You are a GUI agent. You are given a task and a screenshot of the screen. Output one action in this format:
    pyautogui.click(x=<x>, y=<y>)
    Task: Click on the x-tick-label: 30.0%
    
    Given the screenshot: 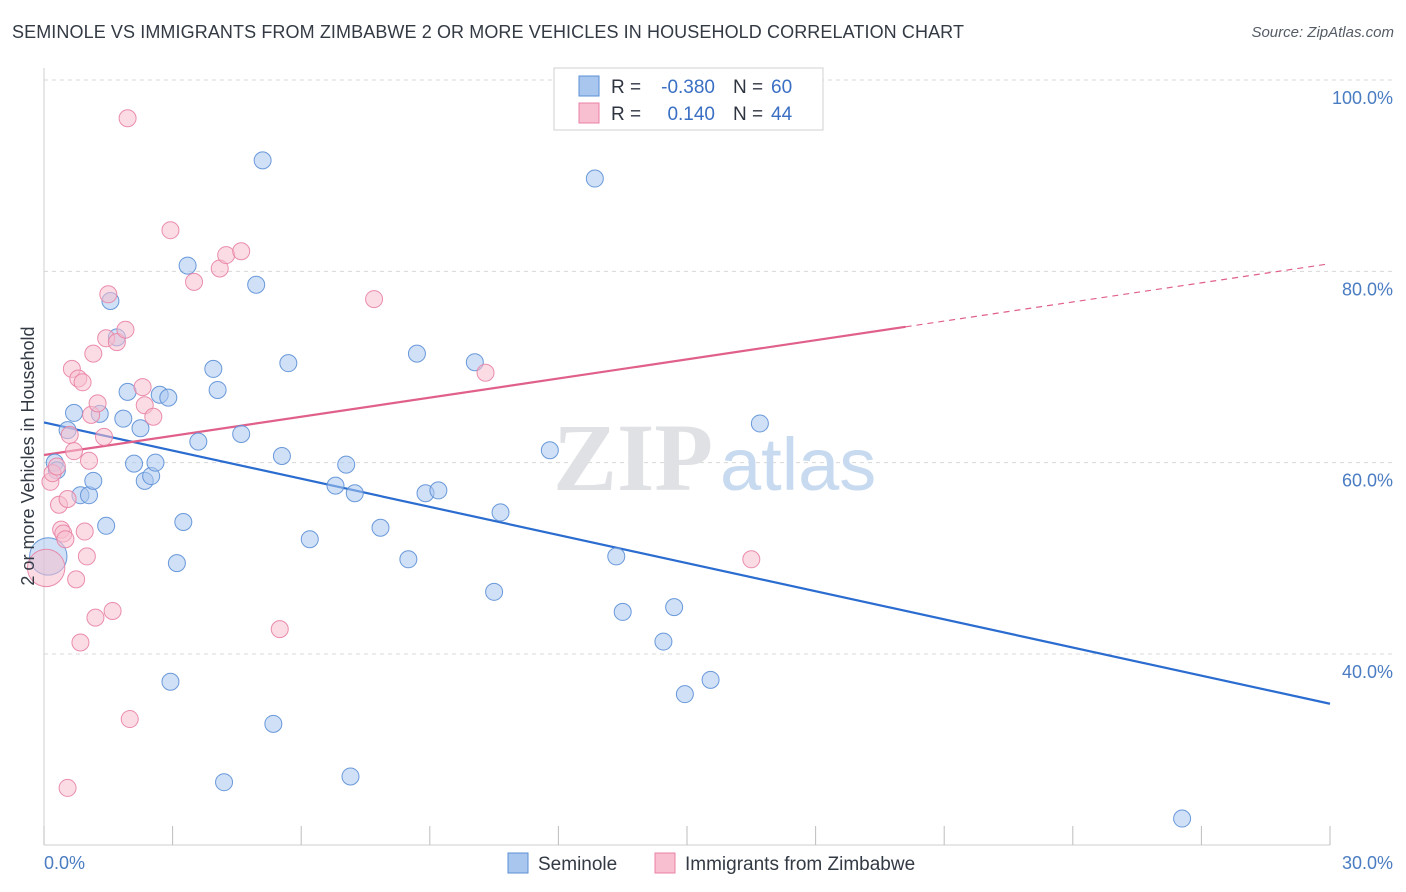 What is the action you would take?
    pyautogui.click(x=1367, y=863)
    